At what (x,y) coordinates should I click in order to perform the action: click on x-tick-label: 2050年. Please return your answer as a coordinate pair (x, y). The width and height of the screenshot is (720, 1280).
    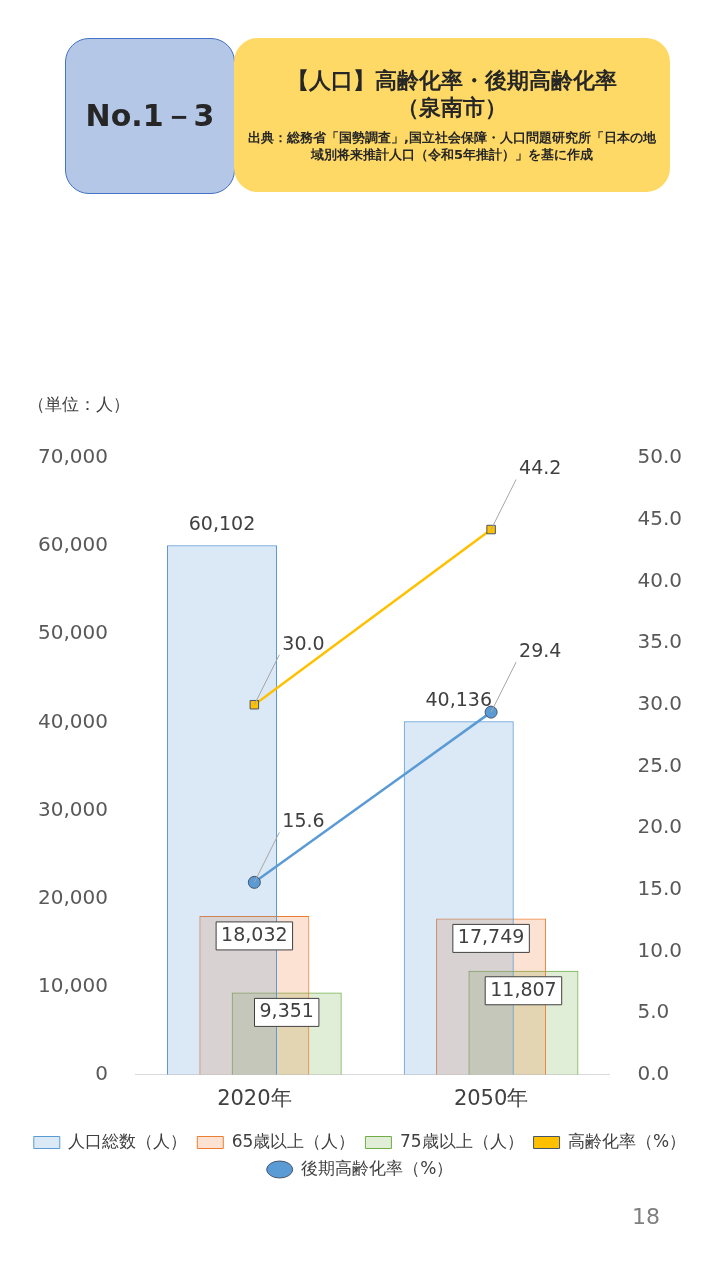
    Looking at the image, I should click on (491, 1097).